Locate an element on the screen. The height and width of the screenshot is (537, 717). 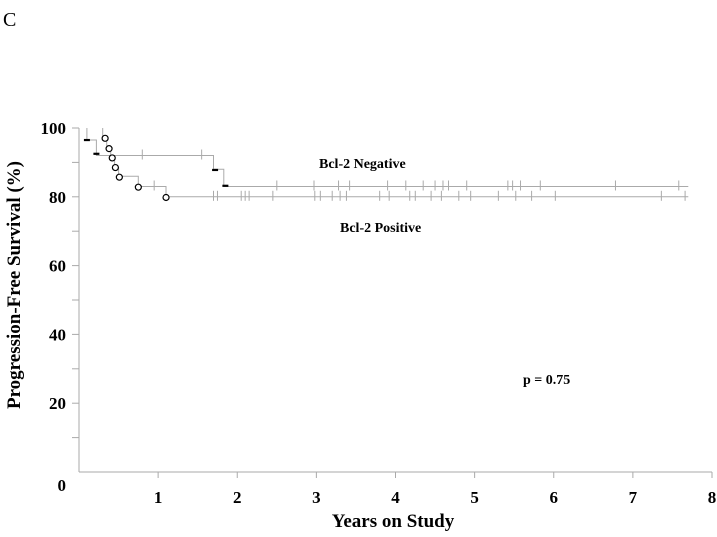
x-axis-title: Years on Study is located at coordinates (393, 521).